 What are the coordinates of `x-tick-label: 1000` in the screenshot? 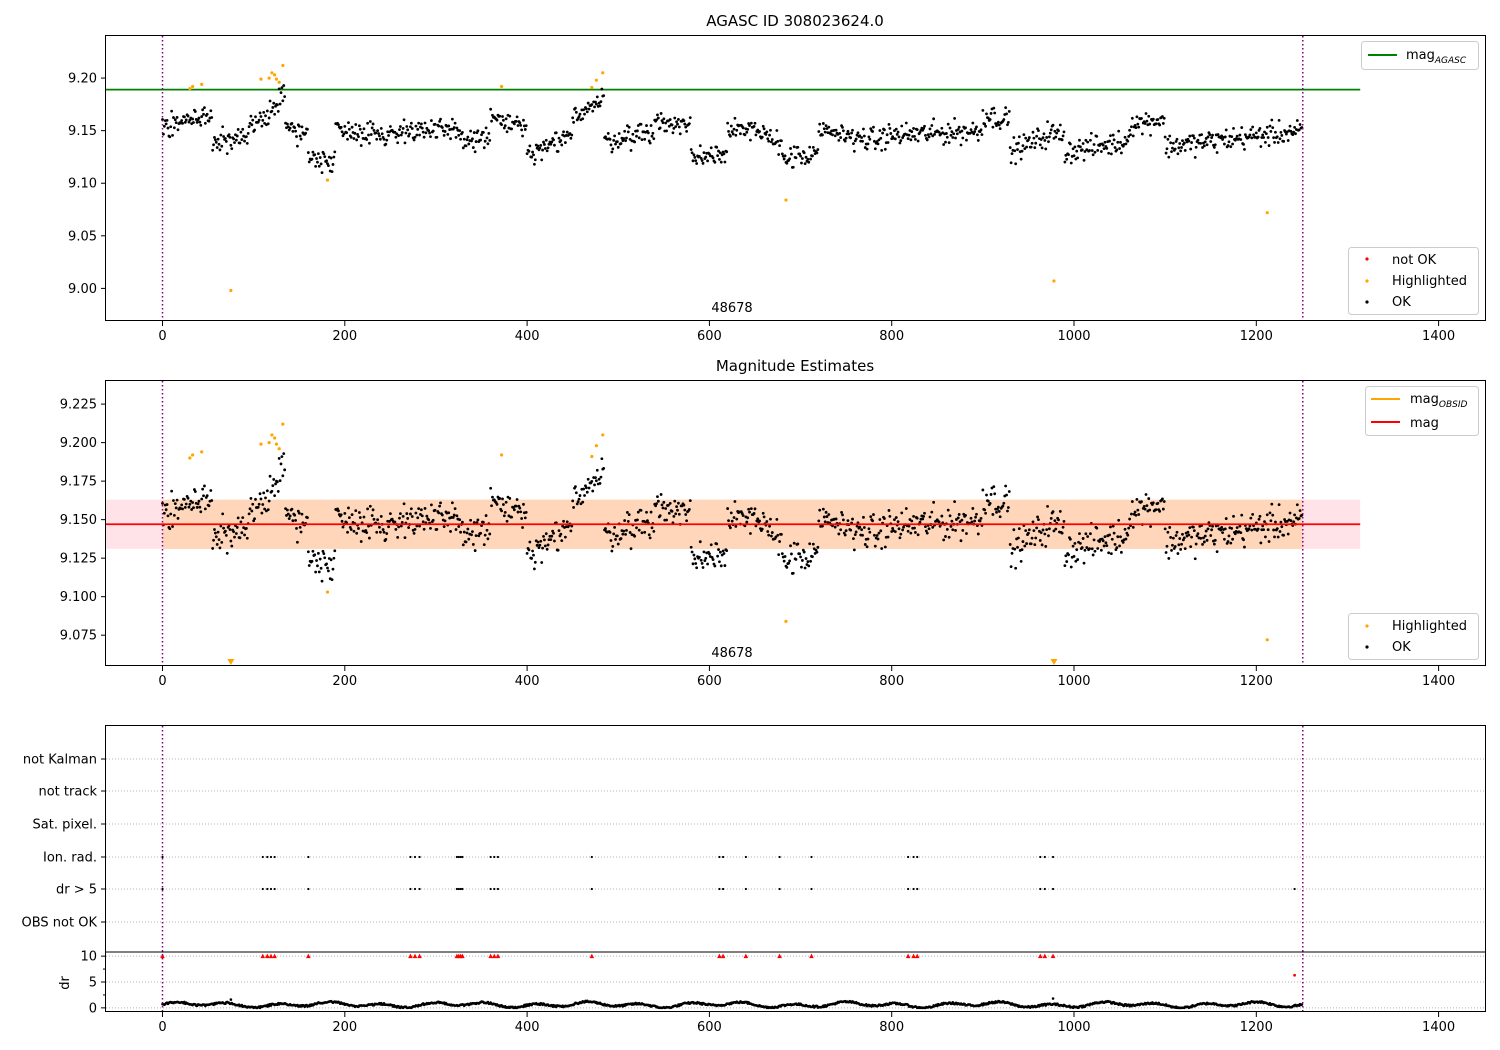 It's located at (1073, 1027).